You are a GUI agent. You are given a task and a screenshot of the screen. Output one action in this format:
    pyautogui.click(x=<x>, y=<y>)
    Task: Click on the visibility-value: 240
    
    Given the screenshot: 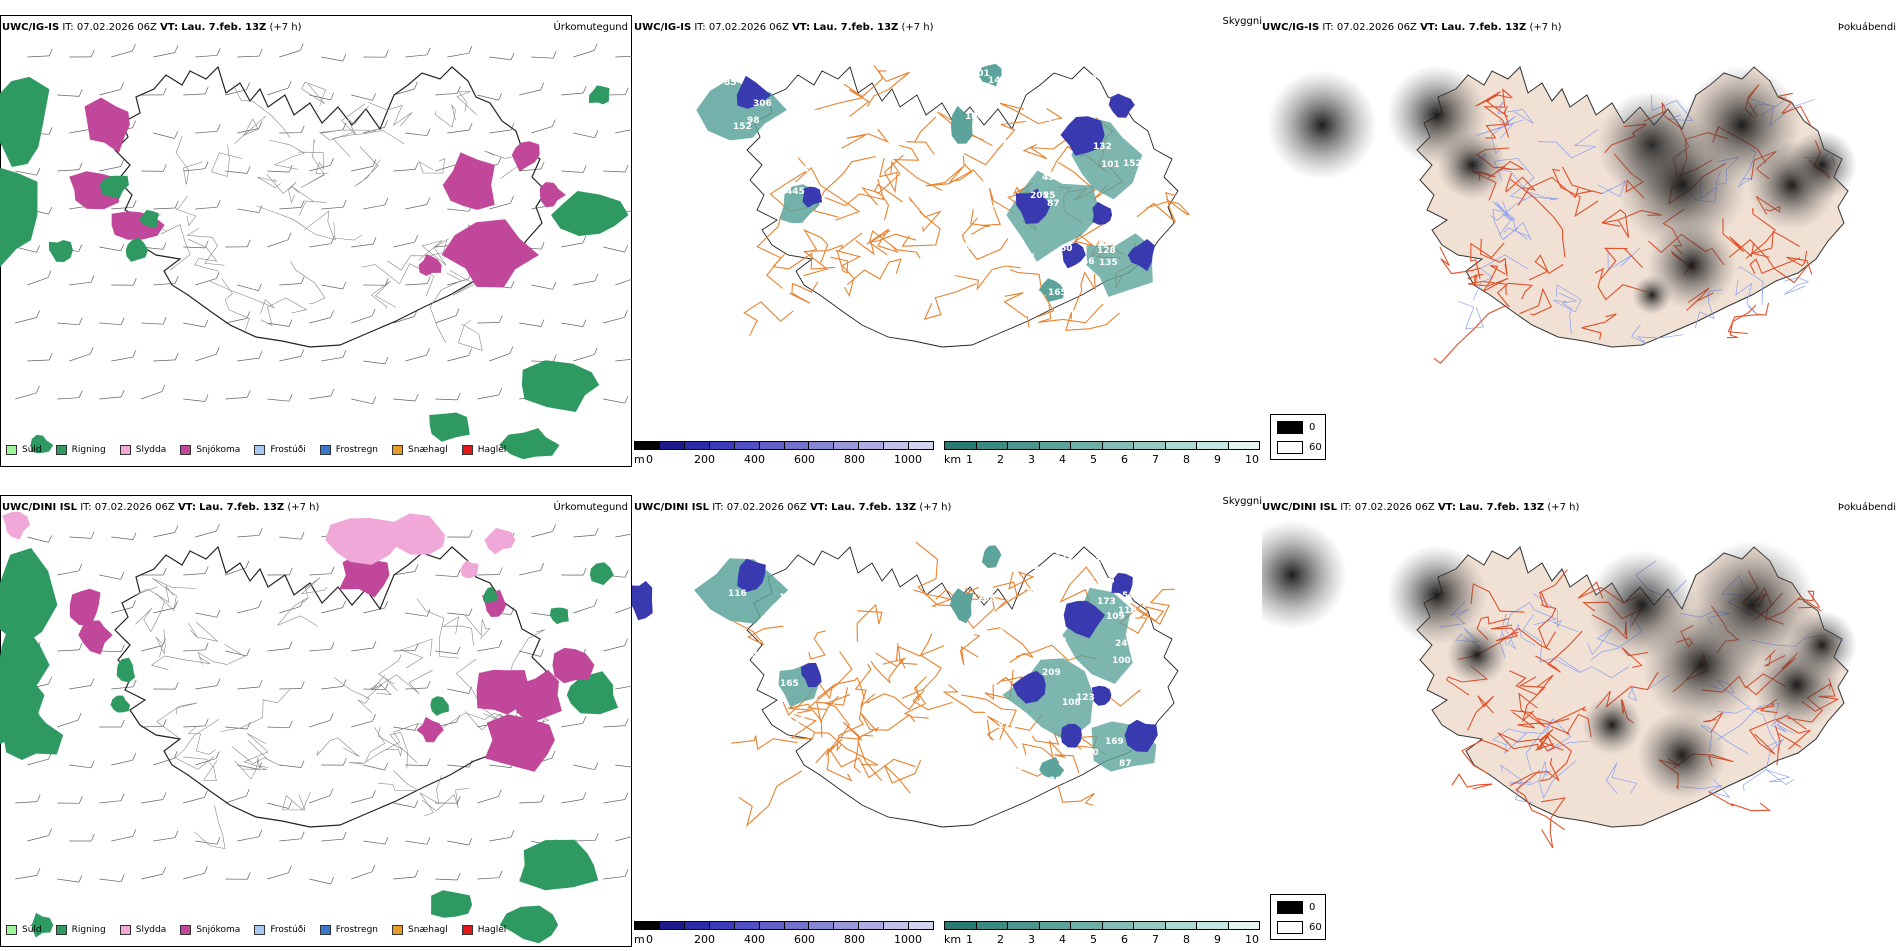 What is the action you would take?
    pyautogui.click(x=1124, y=644)
    